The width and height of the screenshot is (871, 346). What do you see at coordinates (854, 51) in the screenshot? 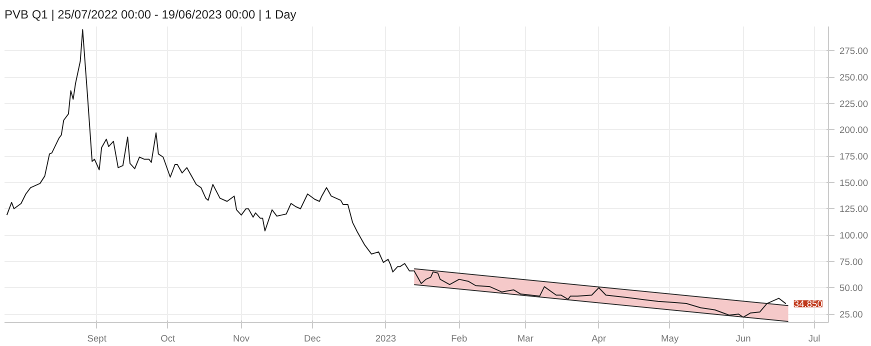
I see `y-tick-label: 275.00` at bounding box center [854, 51].